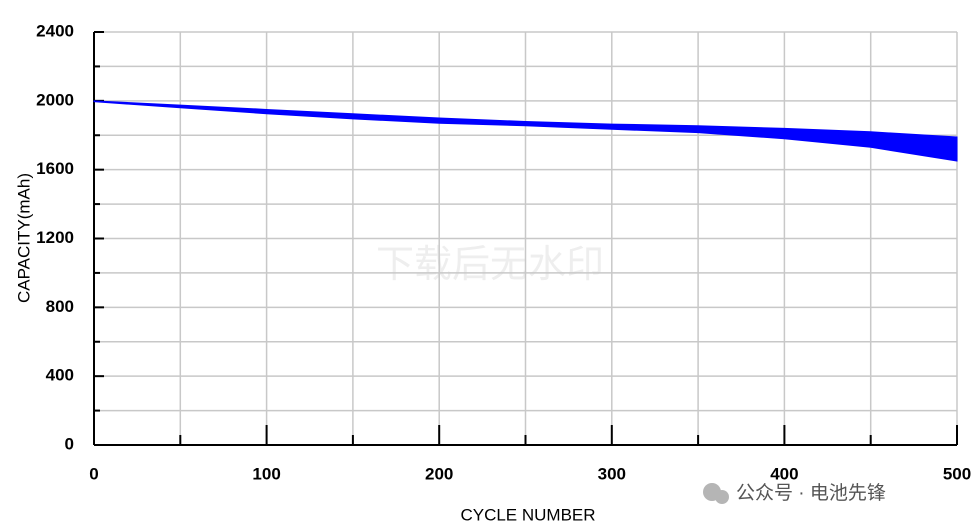 This screenshot has width=978, height=531. Describe the element at coordinates (55, 99) in the screenshot. I see `y-tick-label: 2000` at that location.